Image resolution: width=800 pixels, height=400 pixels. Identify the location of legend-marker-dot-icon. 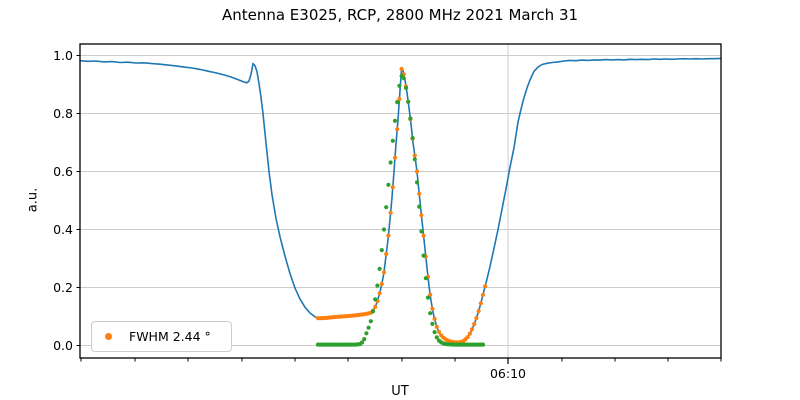
(108, 336).